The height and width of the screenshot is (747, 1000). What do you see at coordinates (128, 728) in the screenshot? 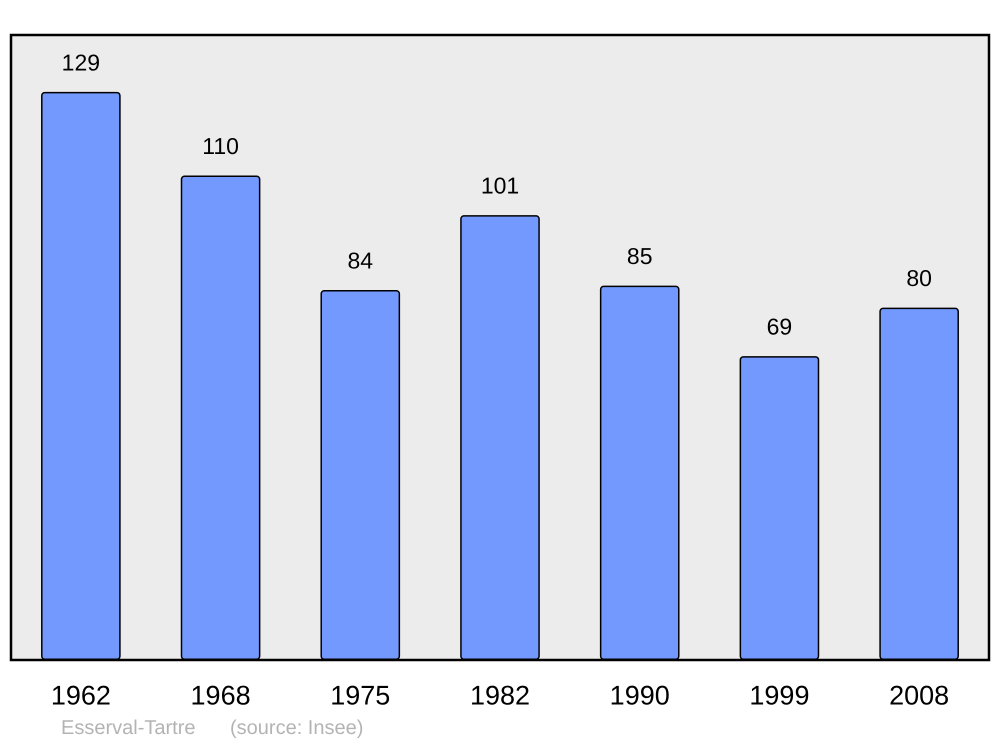
I see `text: Esserval-Tartre` at bounding box center [128, 728].